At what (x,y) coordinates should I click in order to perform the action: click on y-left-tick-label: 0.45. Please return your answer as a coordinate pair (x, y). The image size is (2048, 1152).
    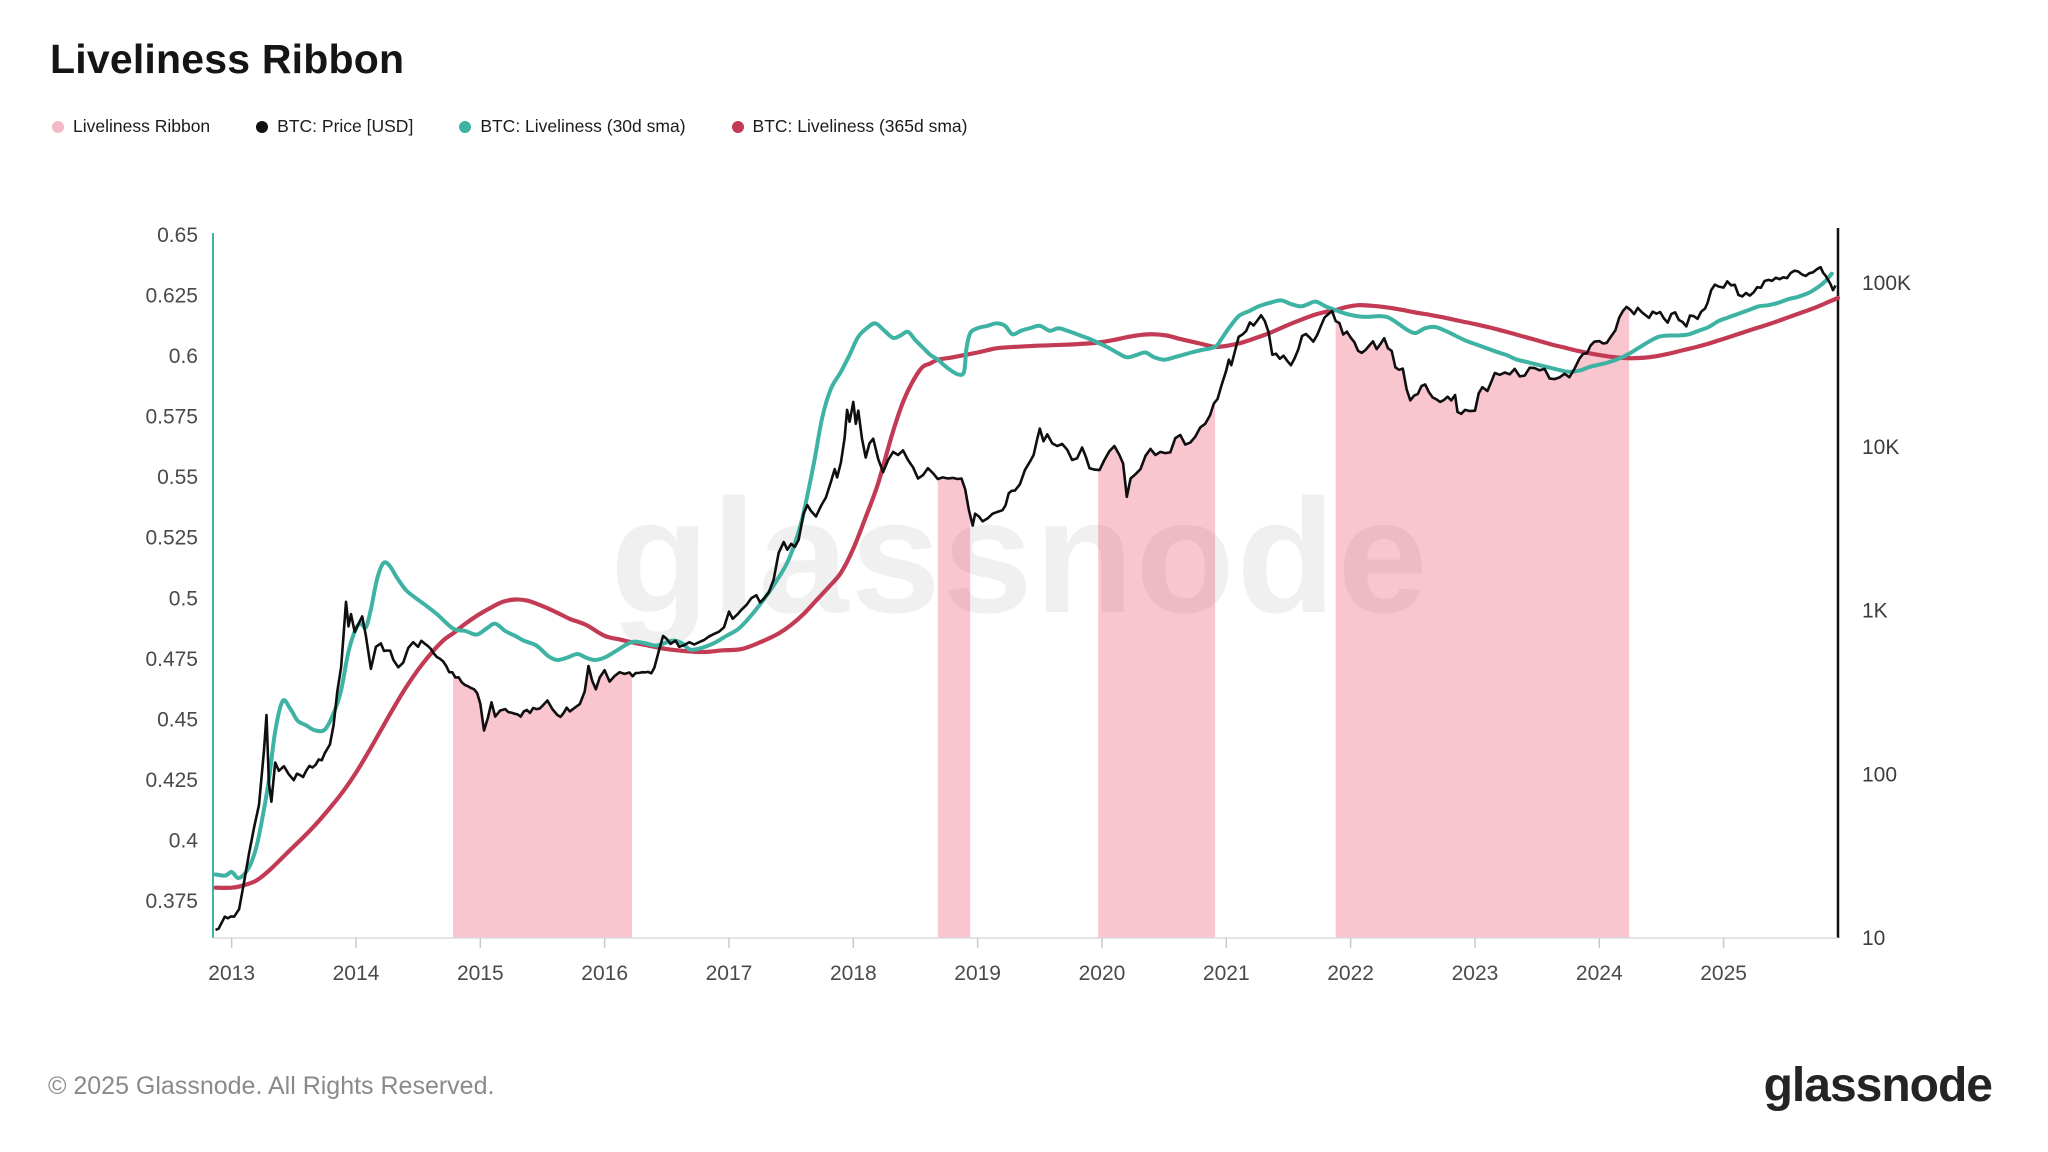
    Looking at the image, I should click on (177, 719).